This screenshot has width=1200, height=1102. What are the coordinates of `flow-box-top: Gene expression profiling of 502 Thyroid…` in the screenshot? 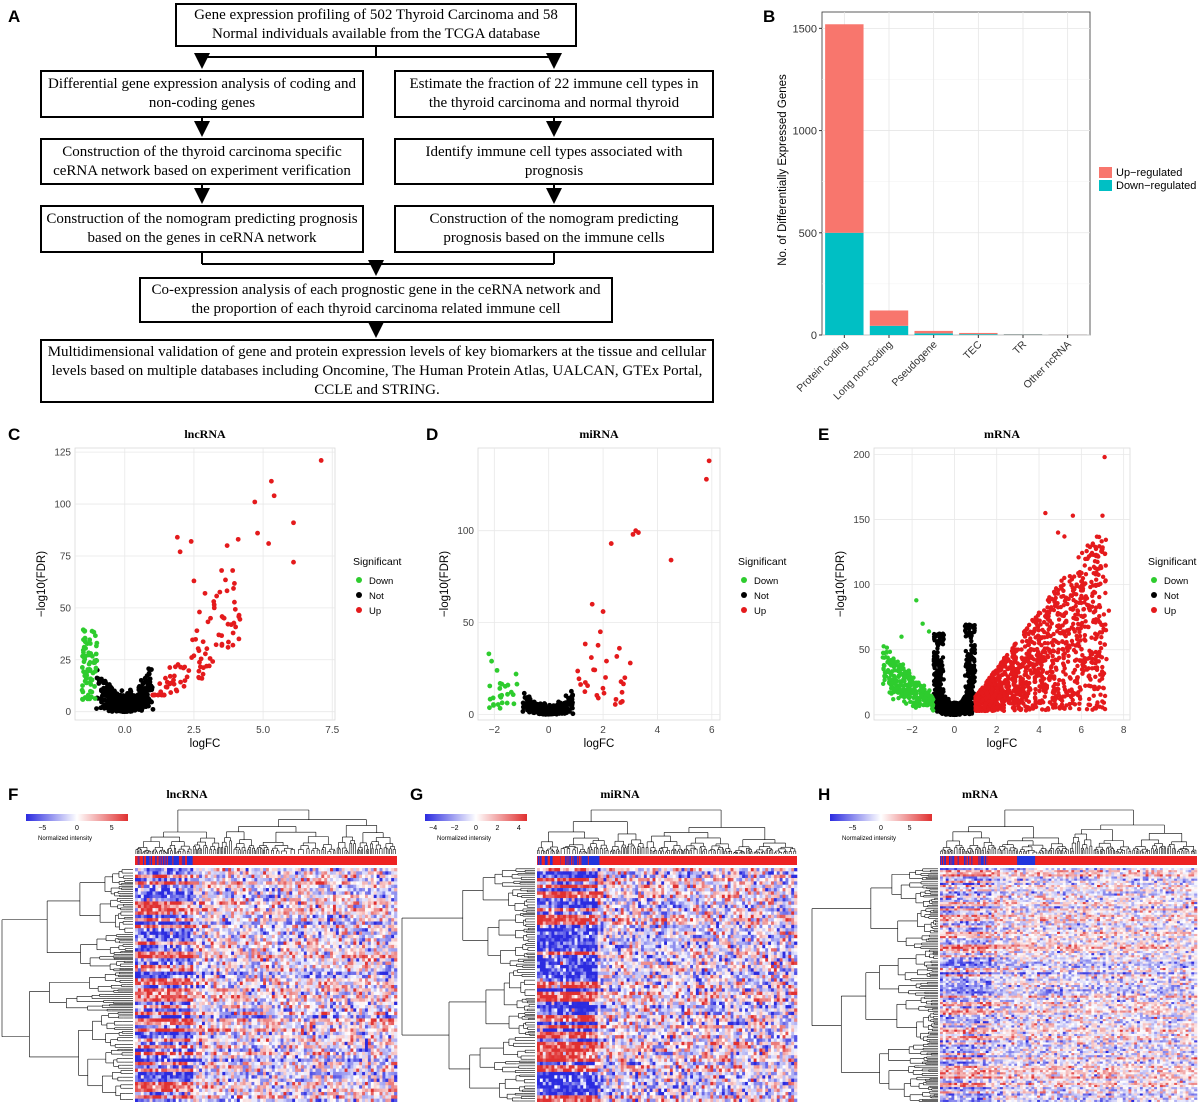 It's located at (376, 25).